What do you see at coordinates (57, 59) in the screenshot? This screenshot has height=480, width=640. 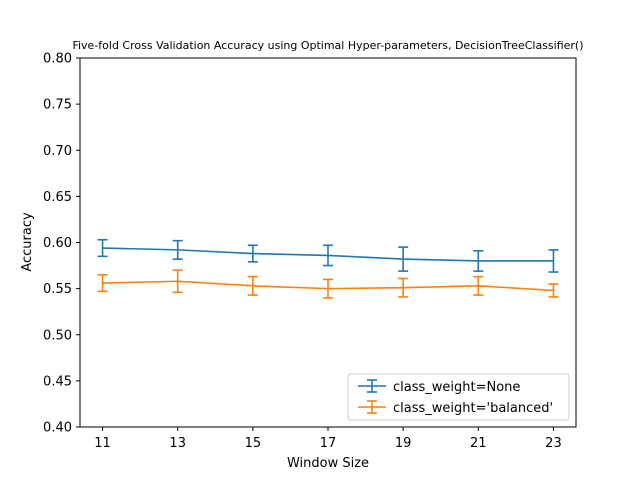 I see `y-tick-label: 0.80` at bounding box center [57, 59].